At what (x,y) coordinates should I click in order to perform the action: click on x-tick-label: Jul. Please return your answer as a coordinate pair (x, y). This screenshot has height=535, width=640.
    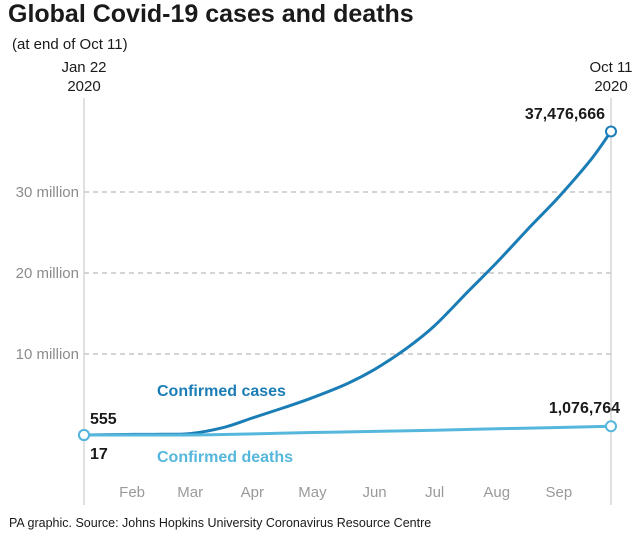
    Looking at the image, I should click on (434, 492).